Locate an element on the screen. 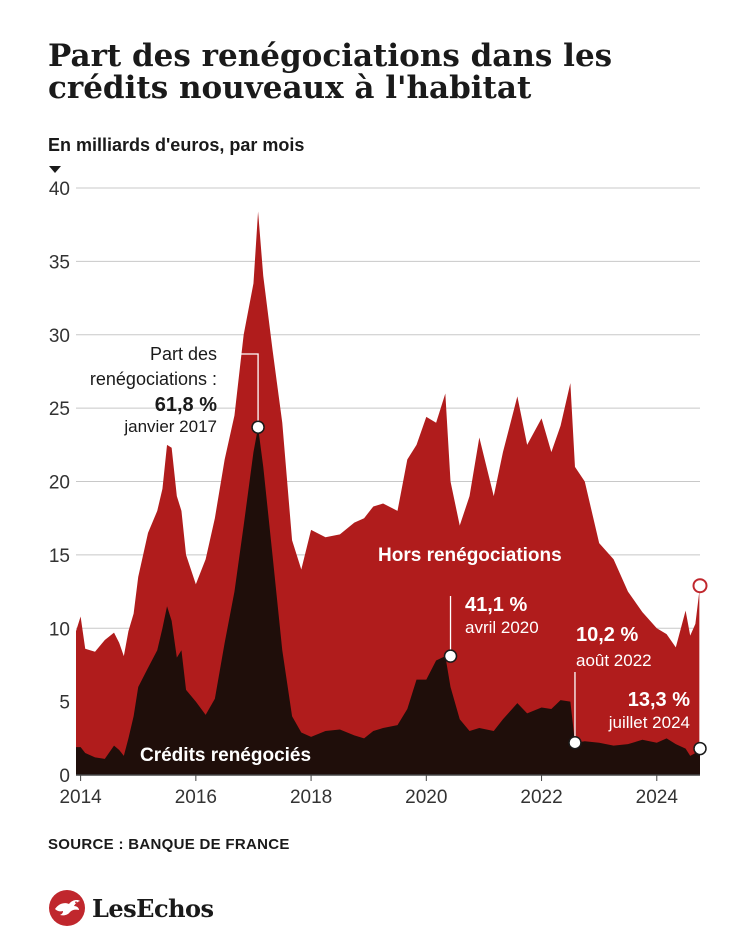 The width and height of the screenshot is (750, 938). y-tick-label: 35 is located at coordinates (59, 262).